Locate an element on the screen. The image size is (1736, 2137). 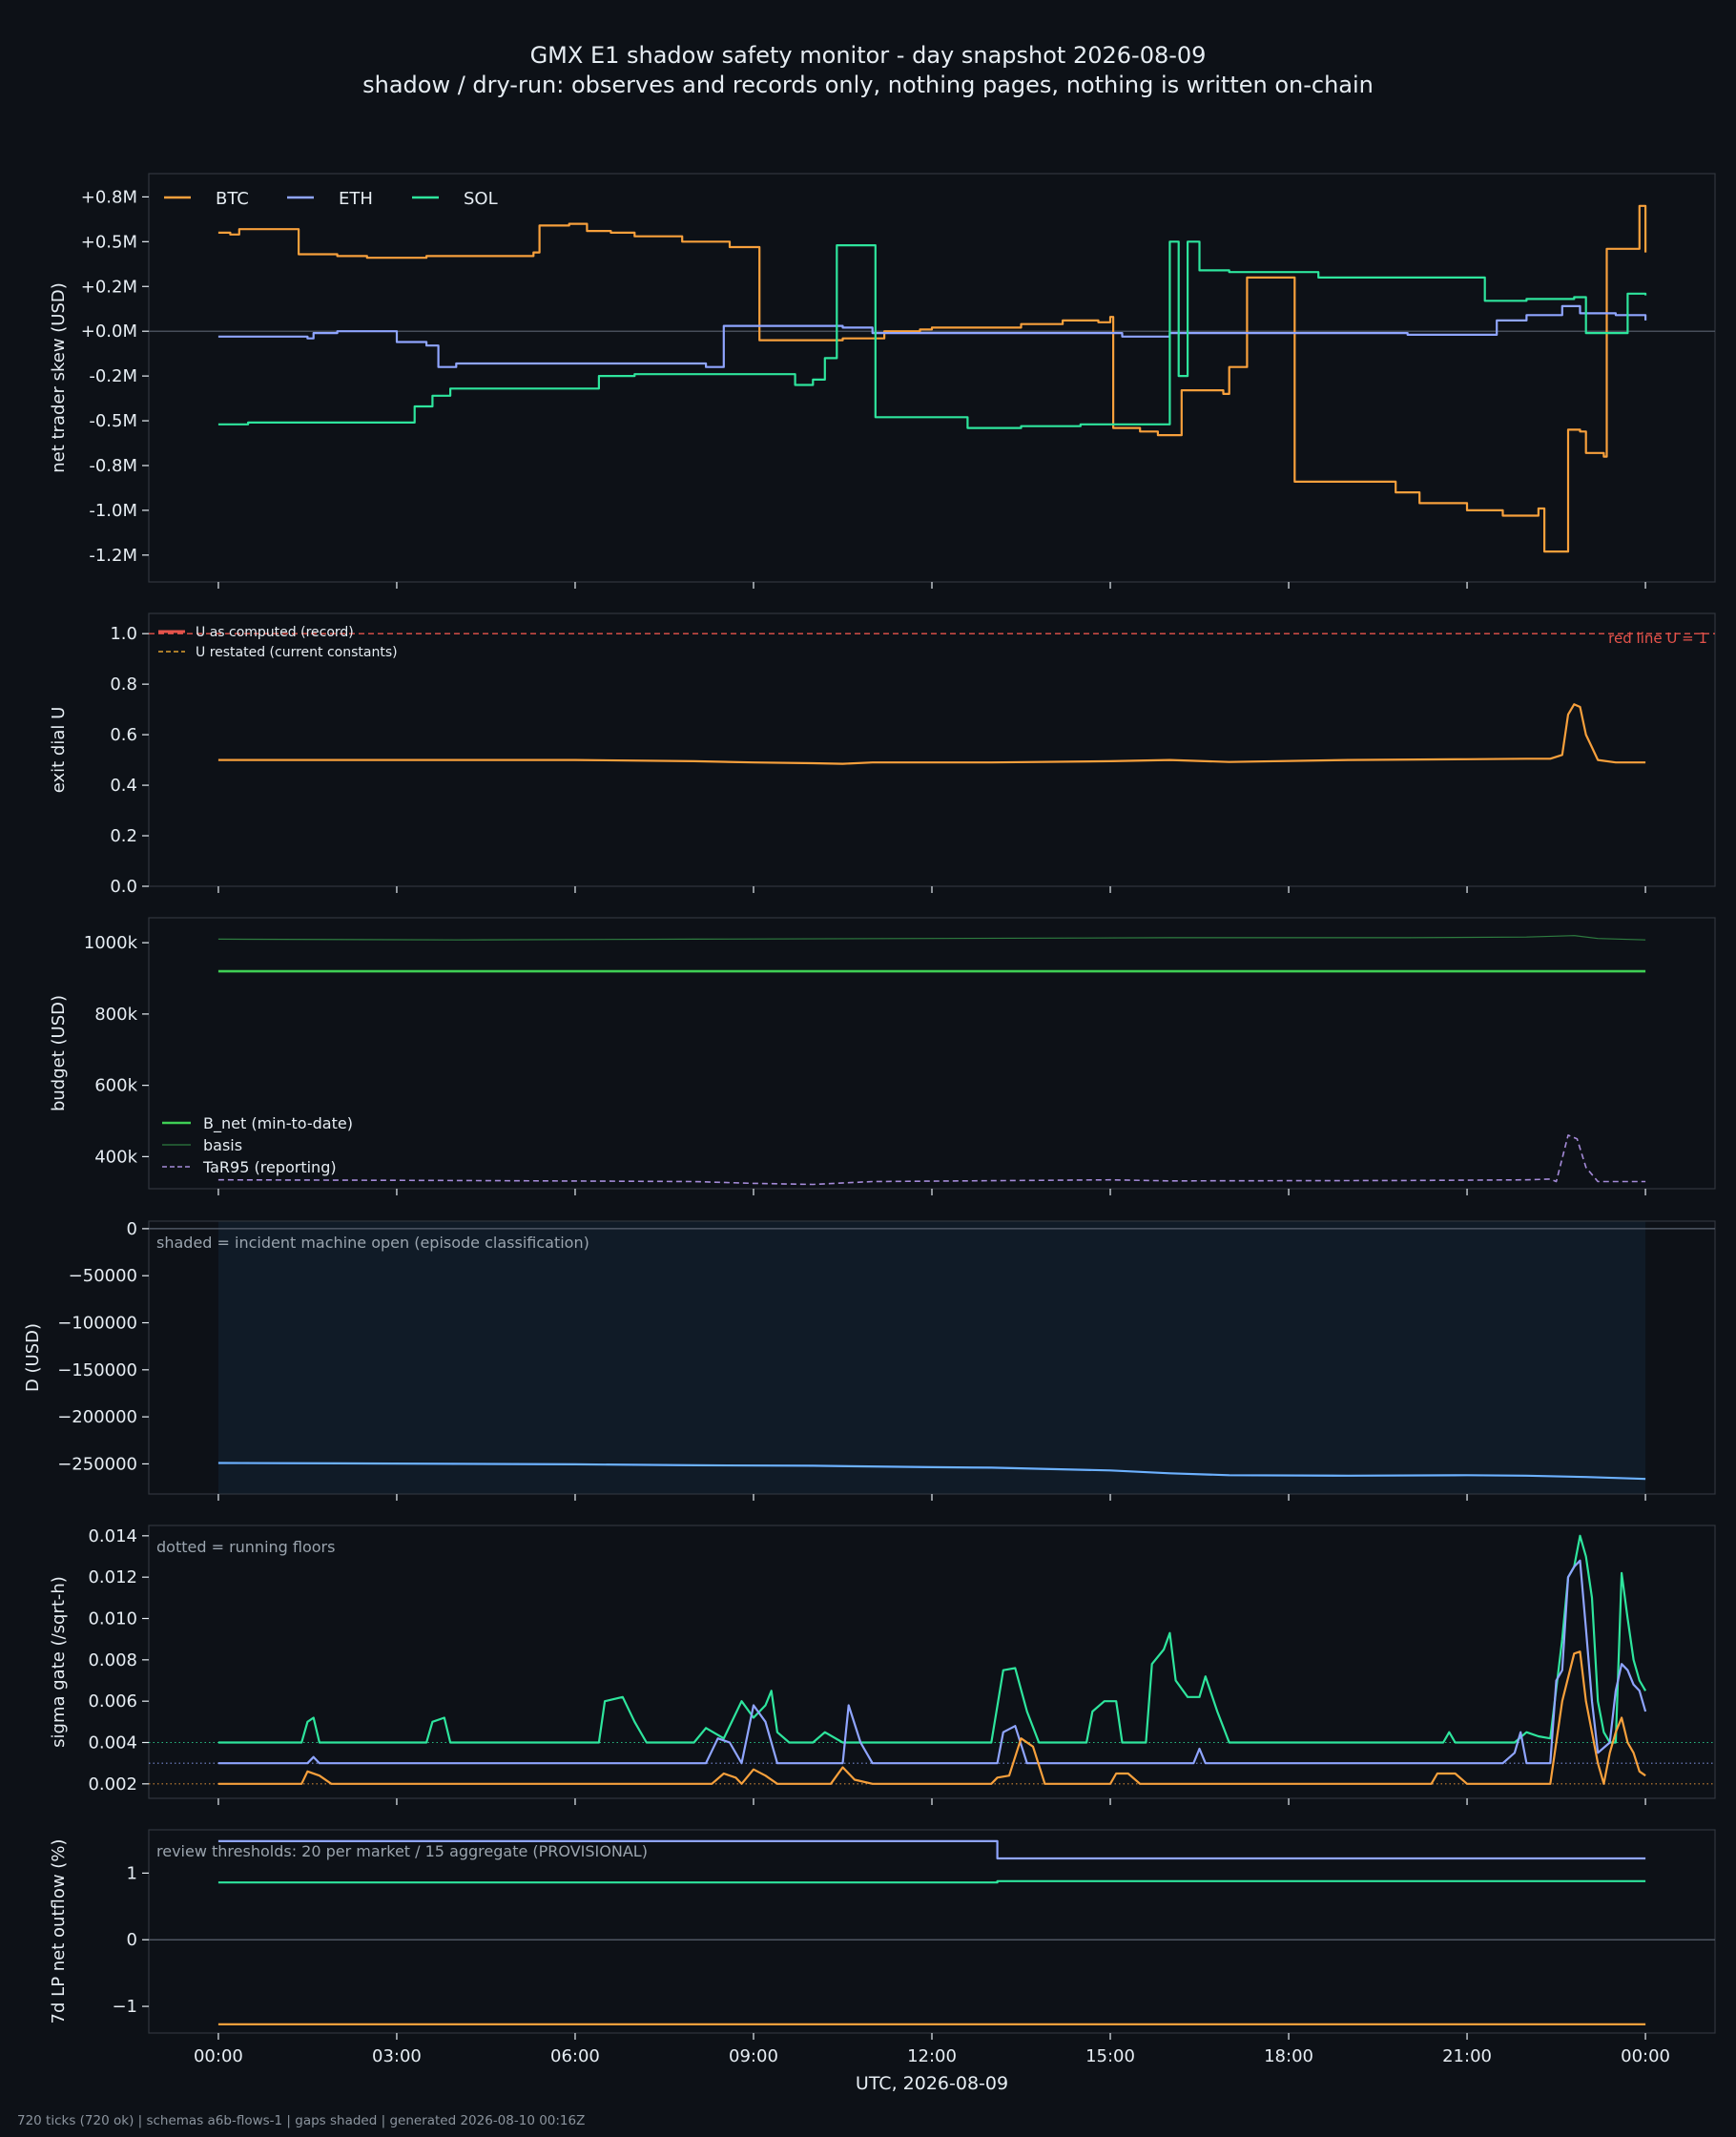
legend-entry: SOL is located at coordinates (455, 199).